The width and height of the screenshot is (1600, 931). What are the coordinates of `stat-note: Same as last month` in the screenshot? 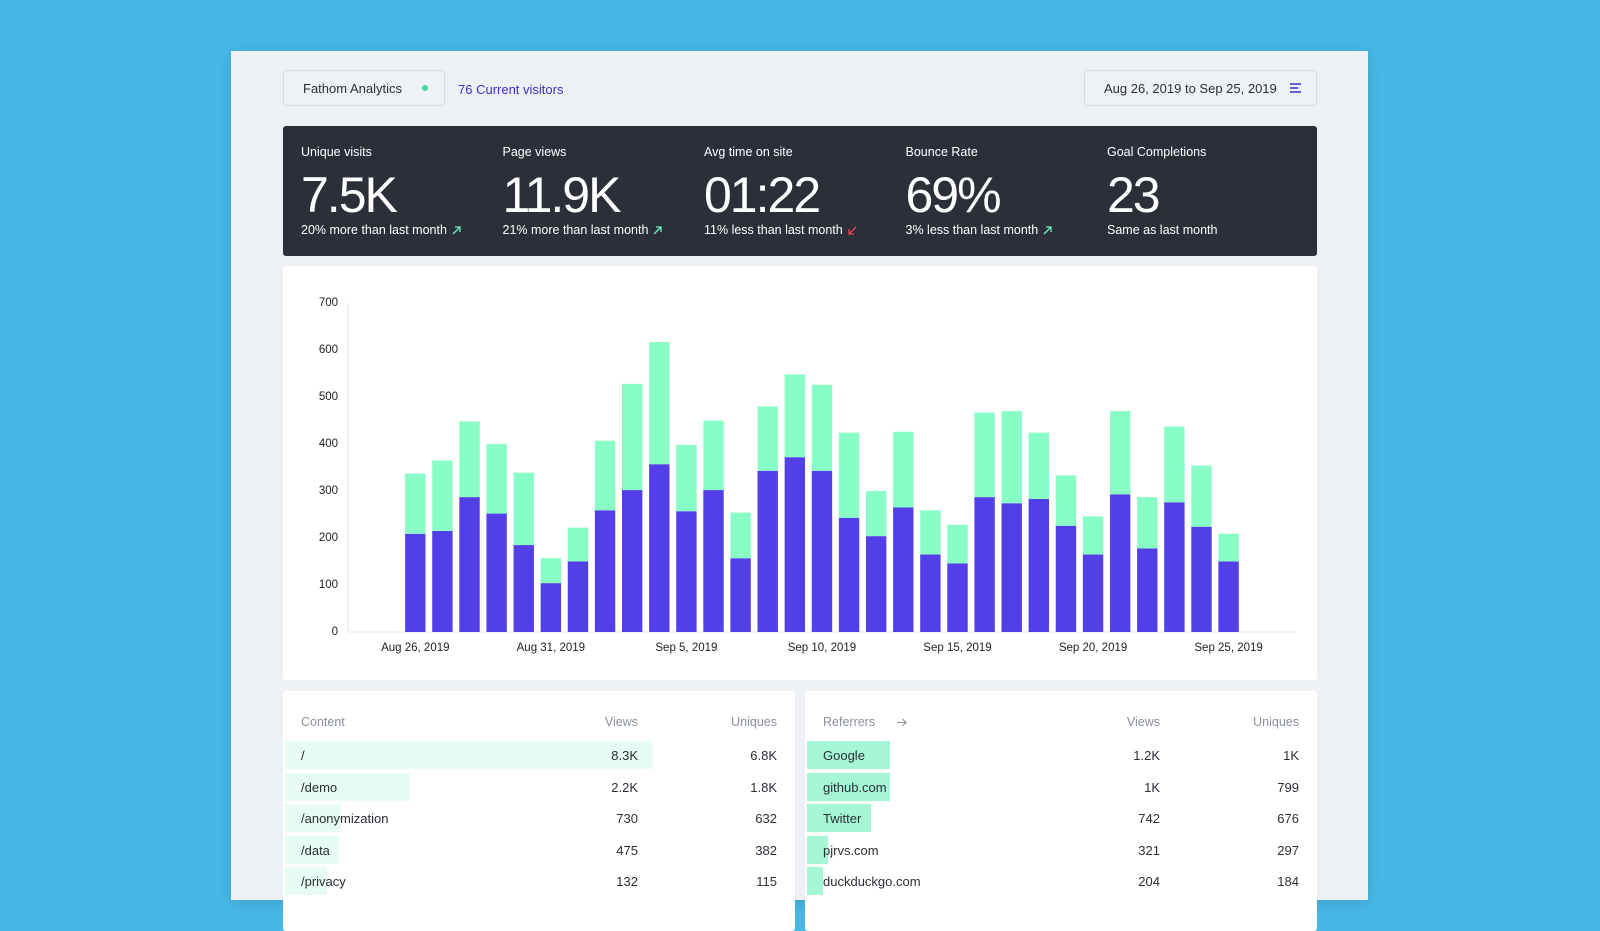 It's located at (1162, 230).